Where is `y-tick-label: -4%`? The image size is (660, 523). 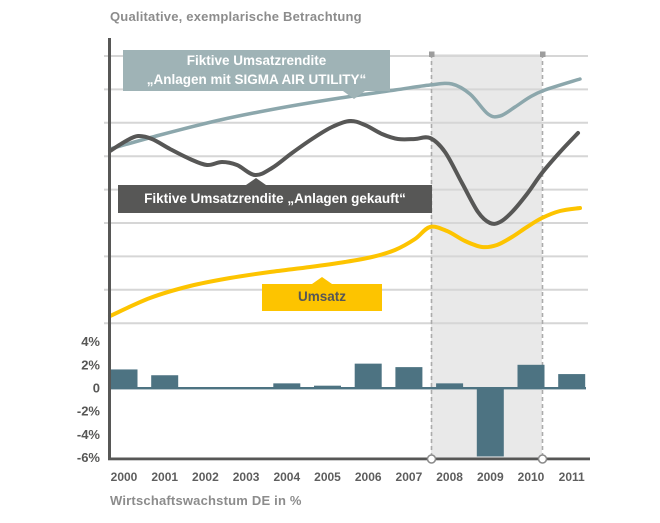 y-tick-label: -4% is located at coordinates (89, 434).